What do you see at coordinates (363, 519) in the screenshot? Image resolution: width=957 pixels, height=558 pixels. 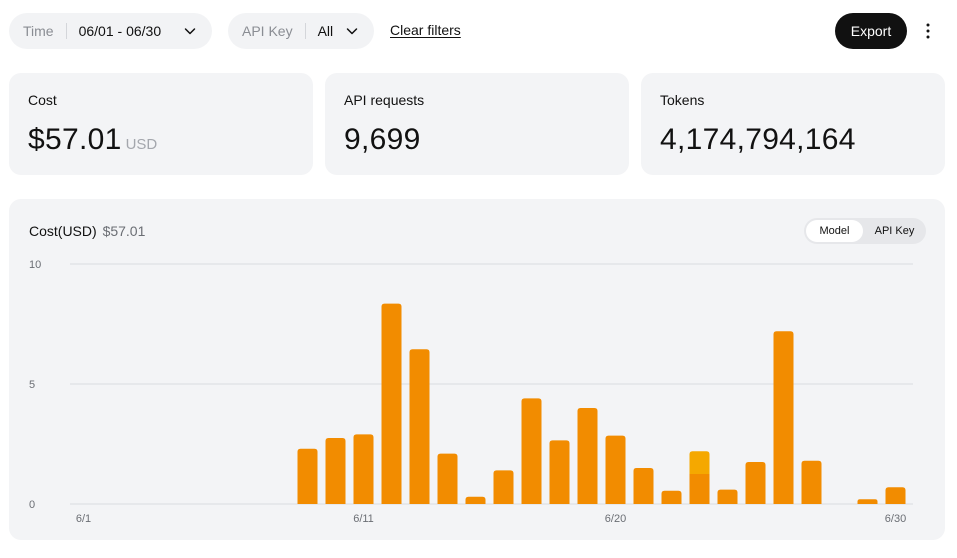 I see `x-tick-label: 6/11` at bounding box center [363, 519].